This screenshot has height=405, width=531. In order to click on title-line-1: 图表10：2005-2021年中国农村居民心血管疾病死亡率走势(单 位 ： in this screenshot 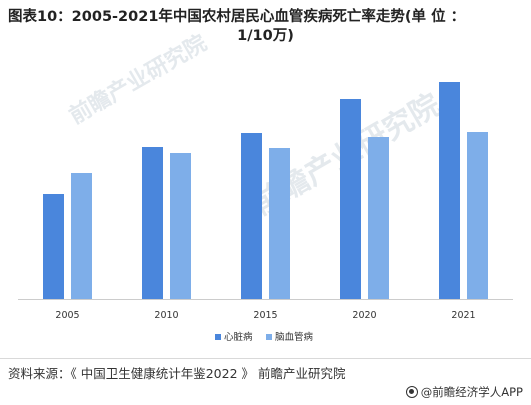, I will do `click(237, 17)`.